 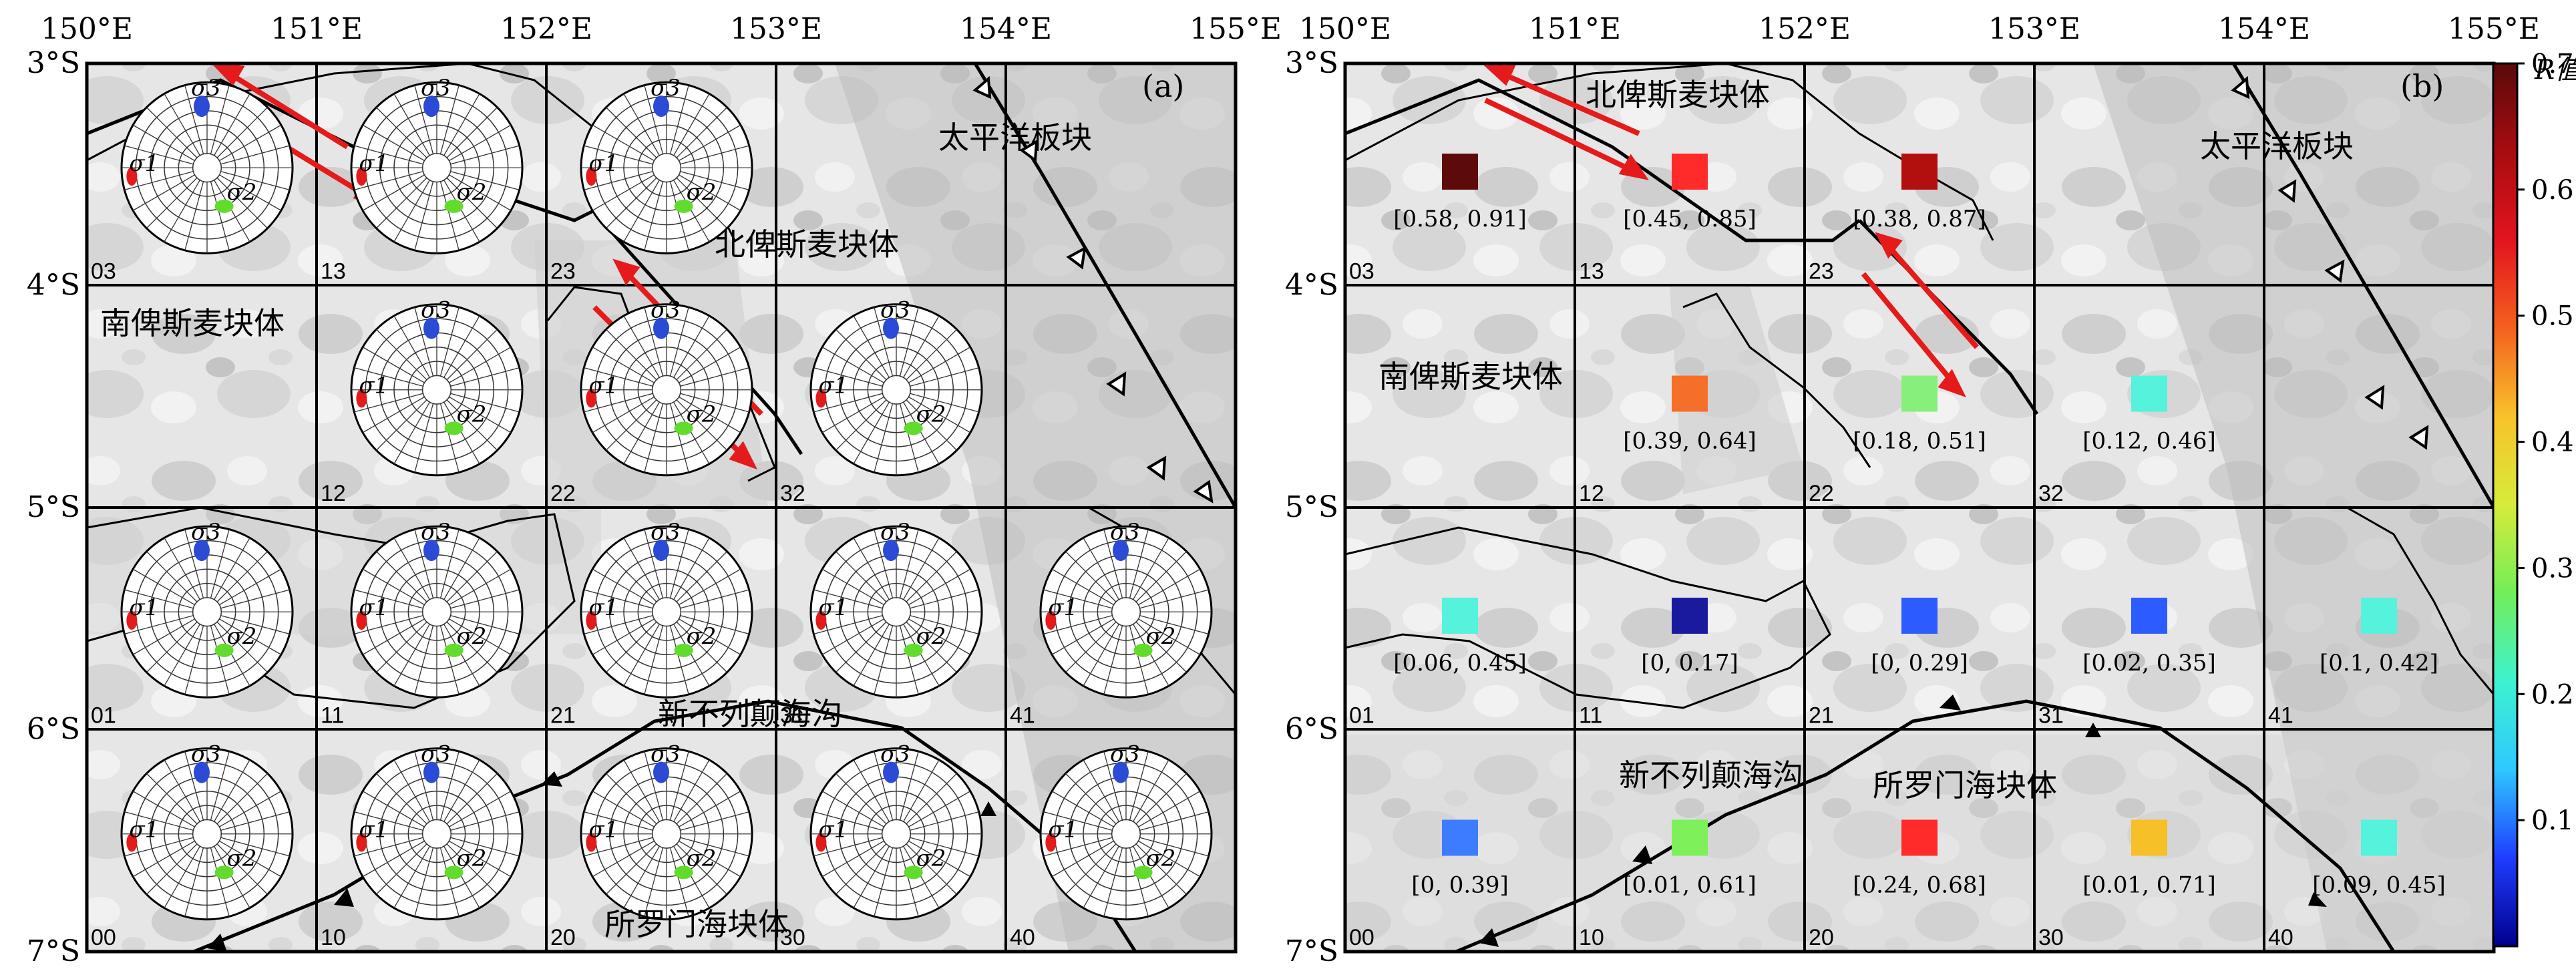 What do you see at coordinates (87, 29) in the screenshot?
I see `longitude-label-a: 150°E` at bounding box center [87, 29].